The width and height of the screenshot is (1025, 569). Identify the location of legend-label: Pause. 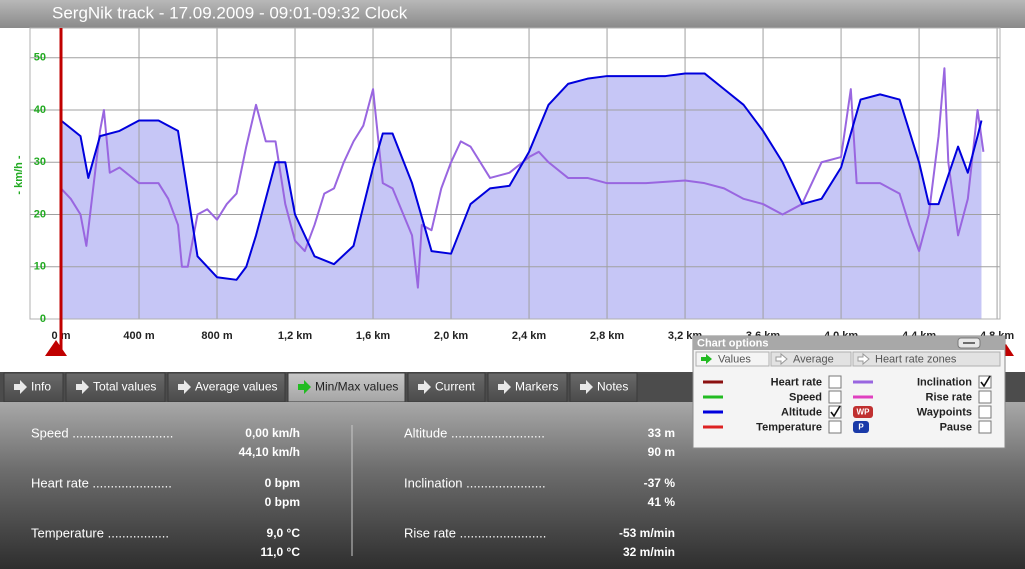
(956, 427).